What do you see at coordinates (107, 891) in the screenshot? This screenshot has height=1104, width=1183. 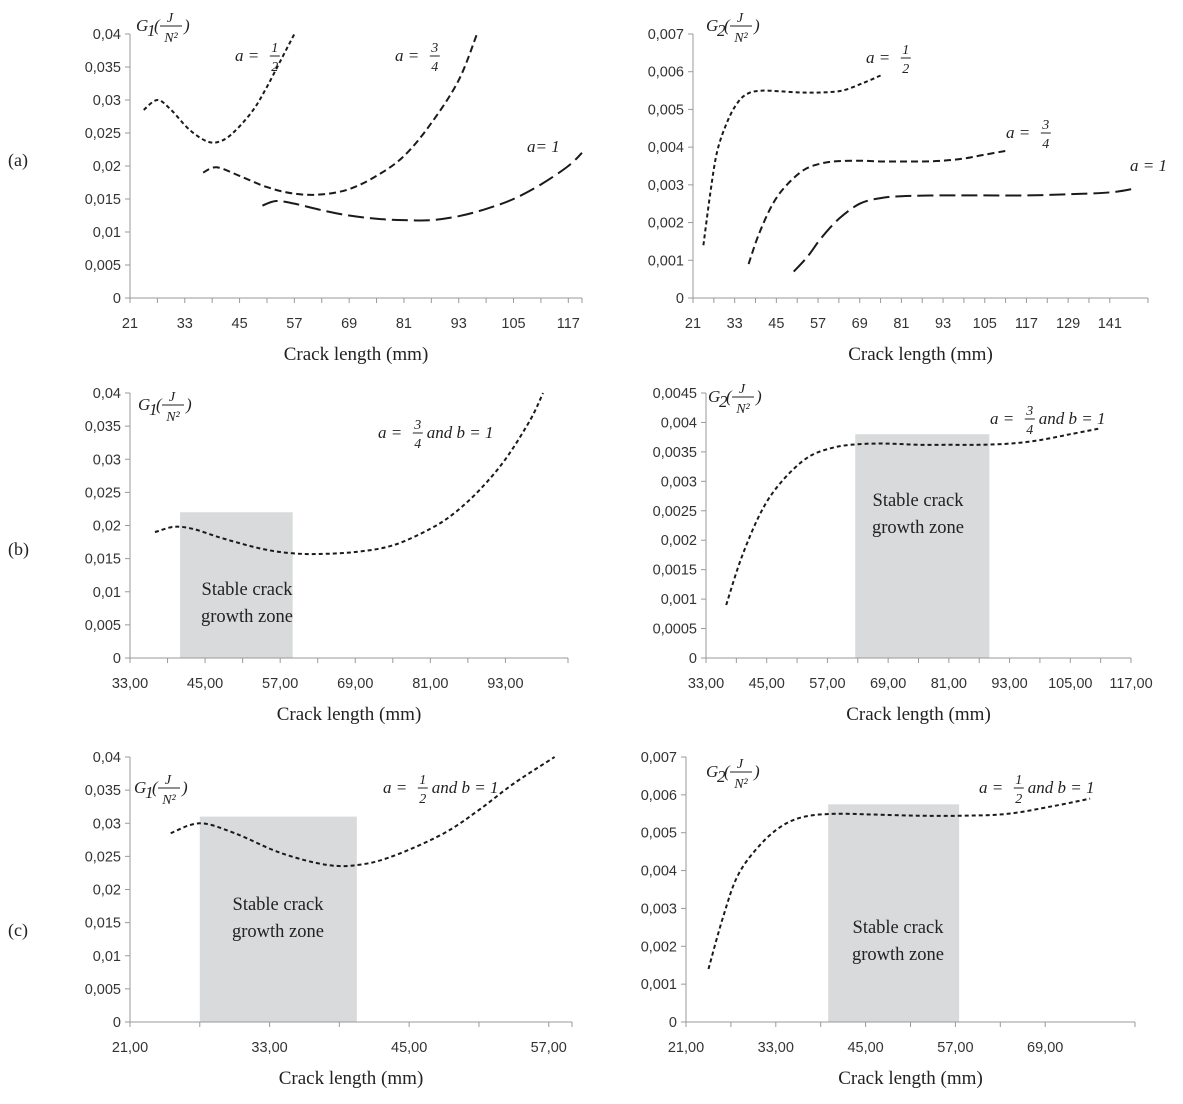 I see `y-tick-label: 0,02` at bounding box center [107, 891].